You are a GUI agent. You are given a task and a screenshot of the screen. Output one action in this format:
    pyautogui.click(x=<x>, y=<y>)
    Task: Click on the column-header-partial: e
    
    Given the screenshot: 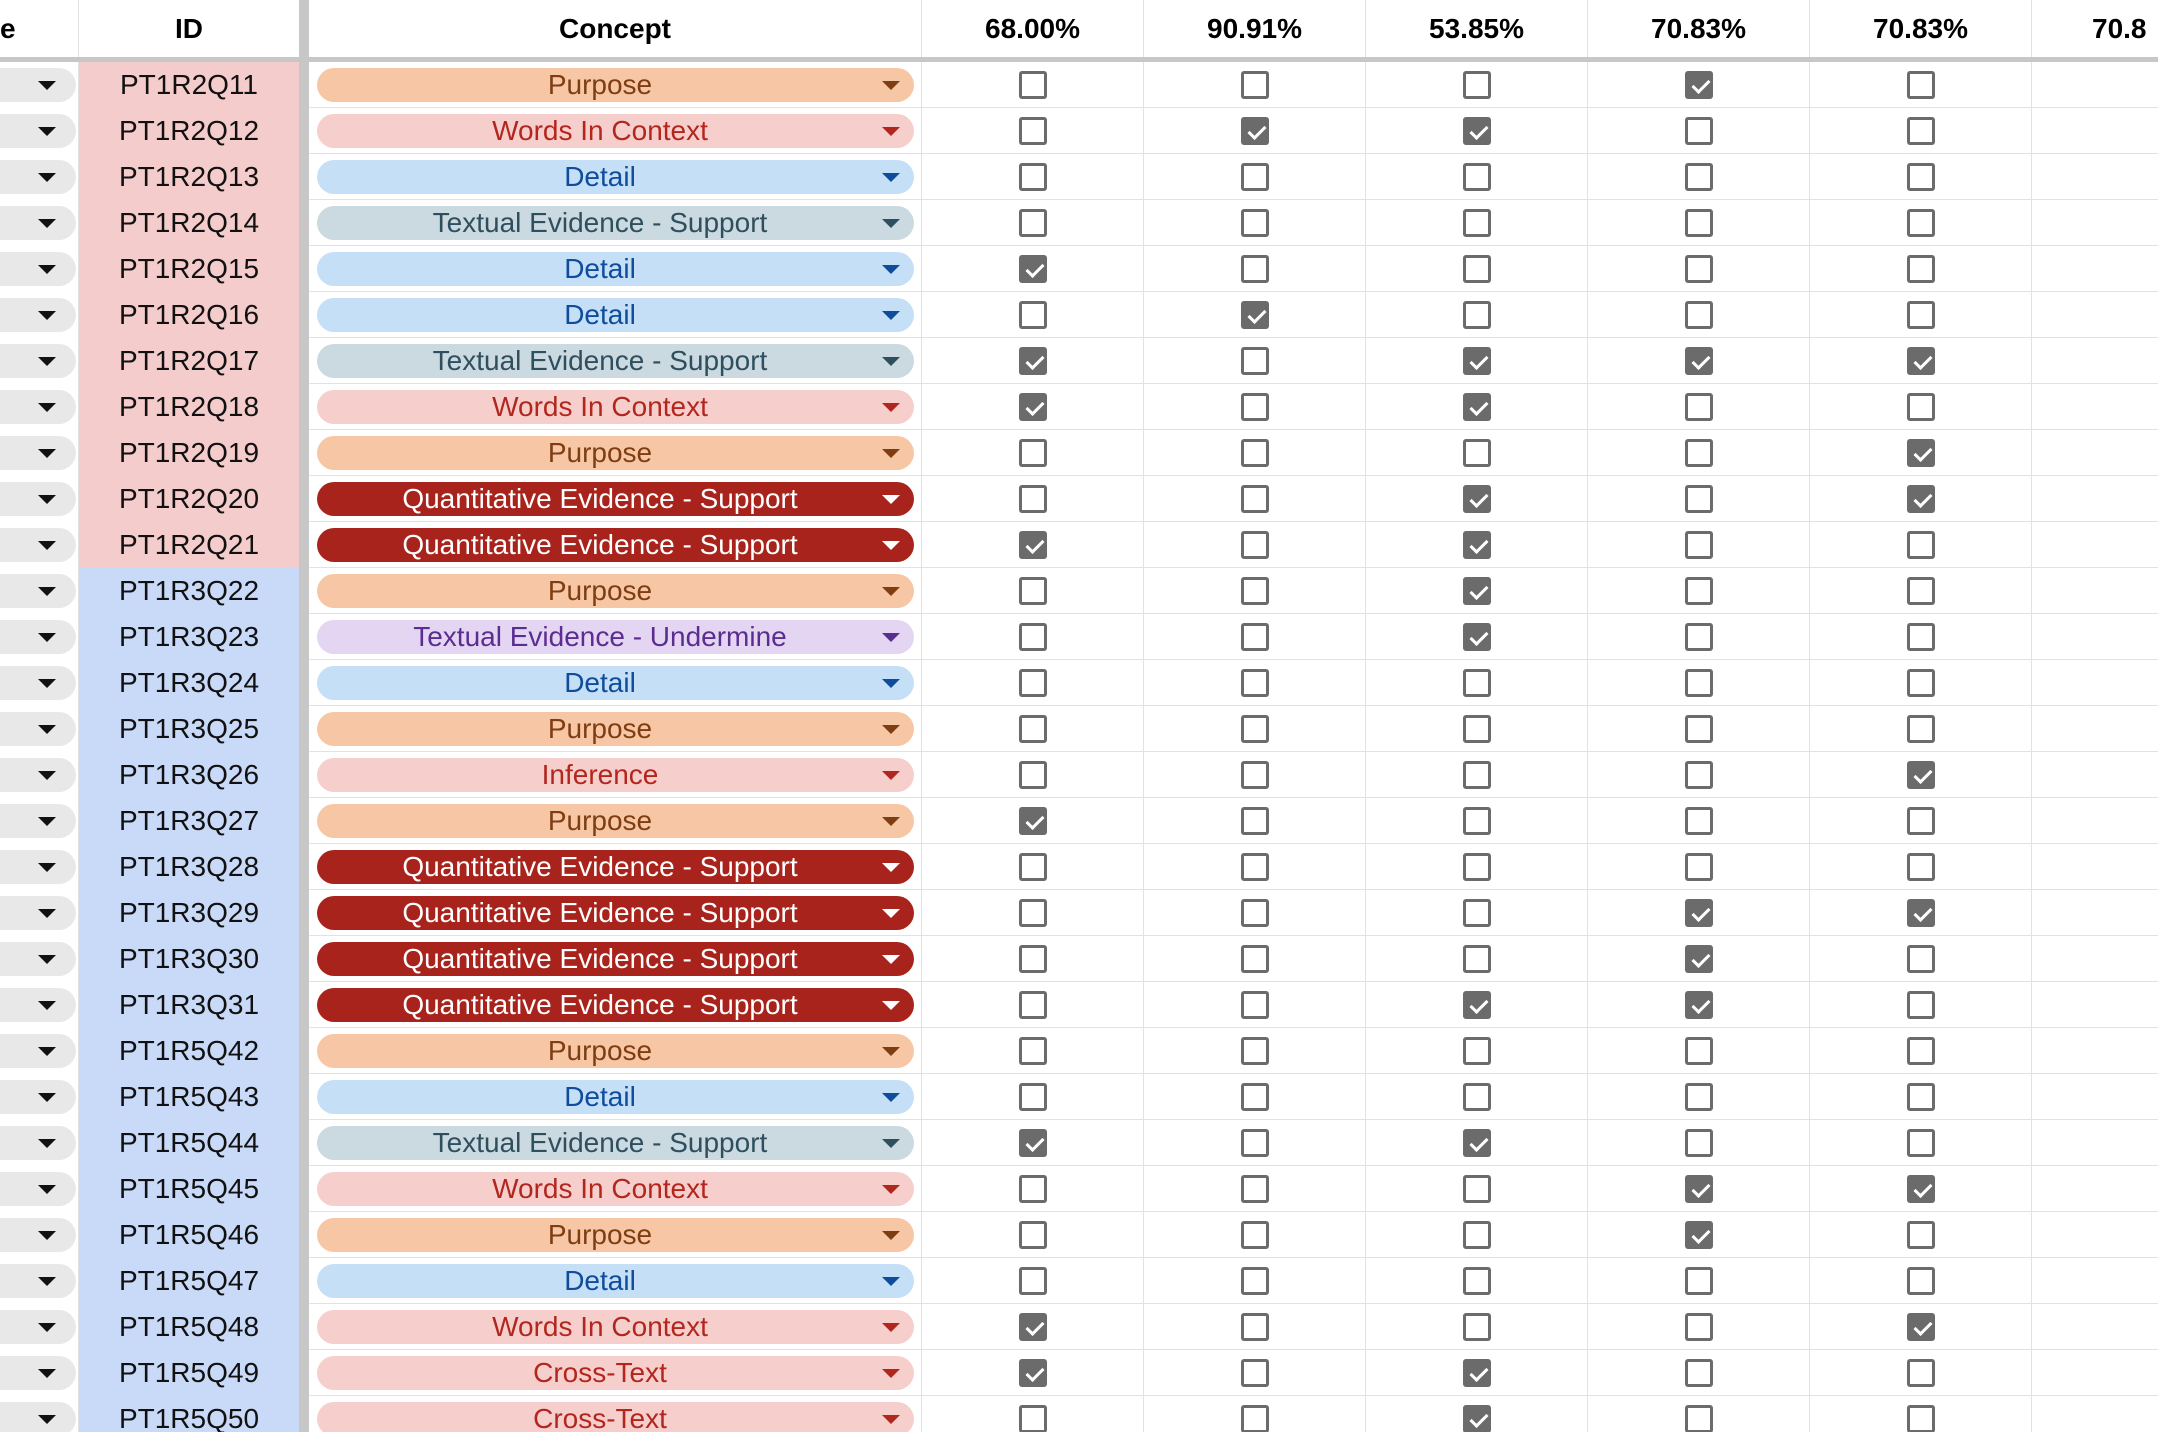 What is the action you would take?
    pyautogui.click(x=39, y=28)
    